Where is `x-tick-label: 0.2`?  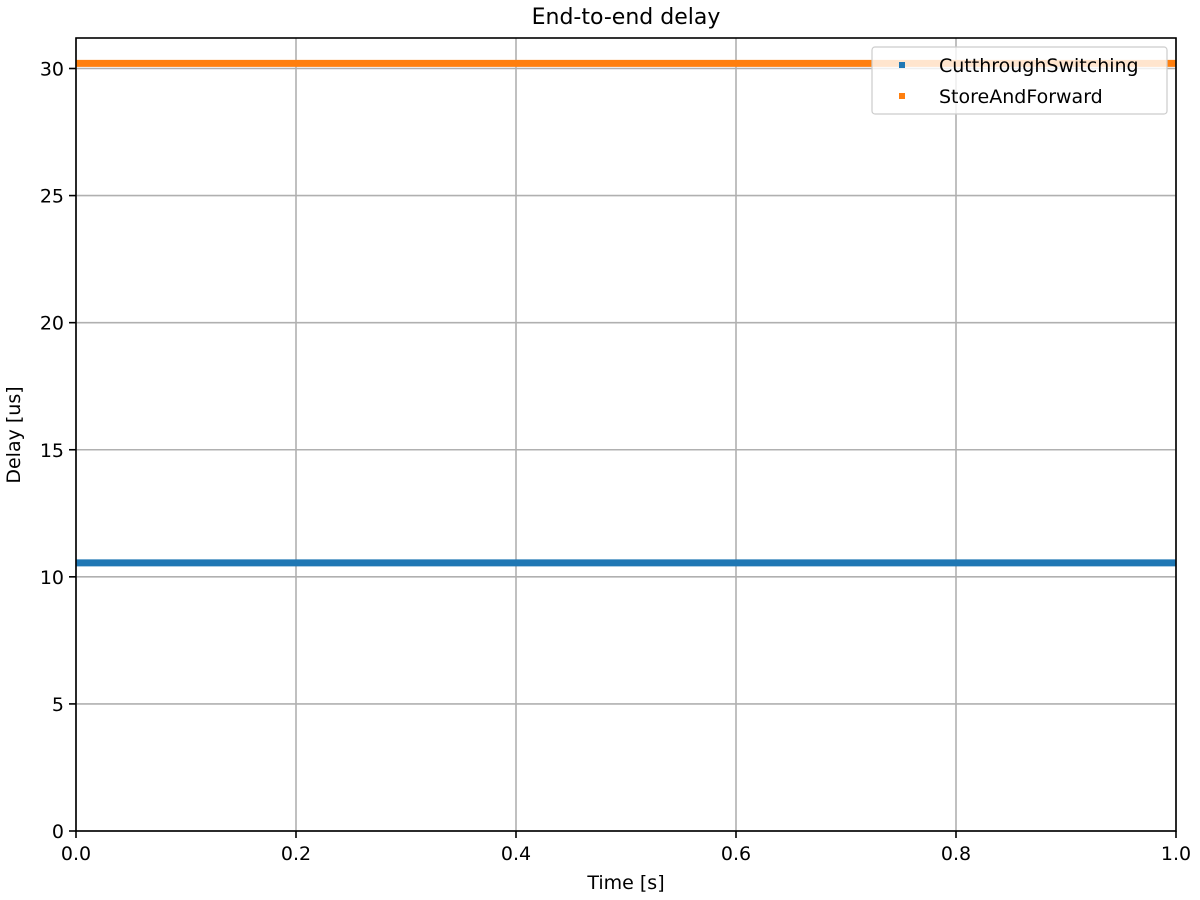 x-tick-label: 0.2 is located at coordinates (296, 854).